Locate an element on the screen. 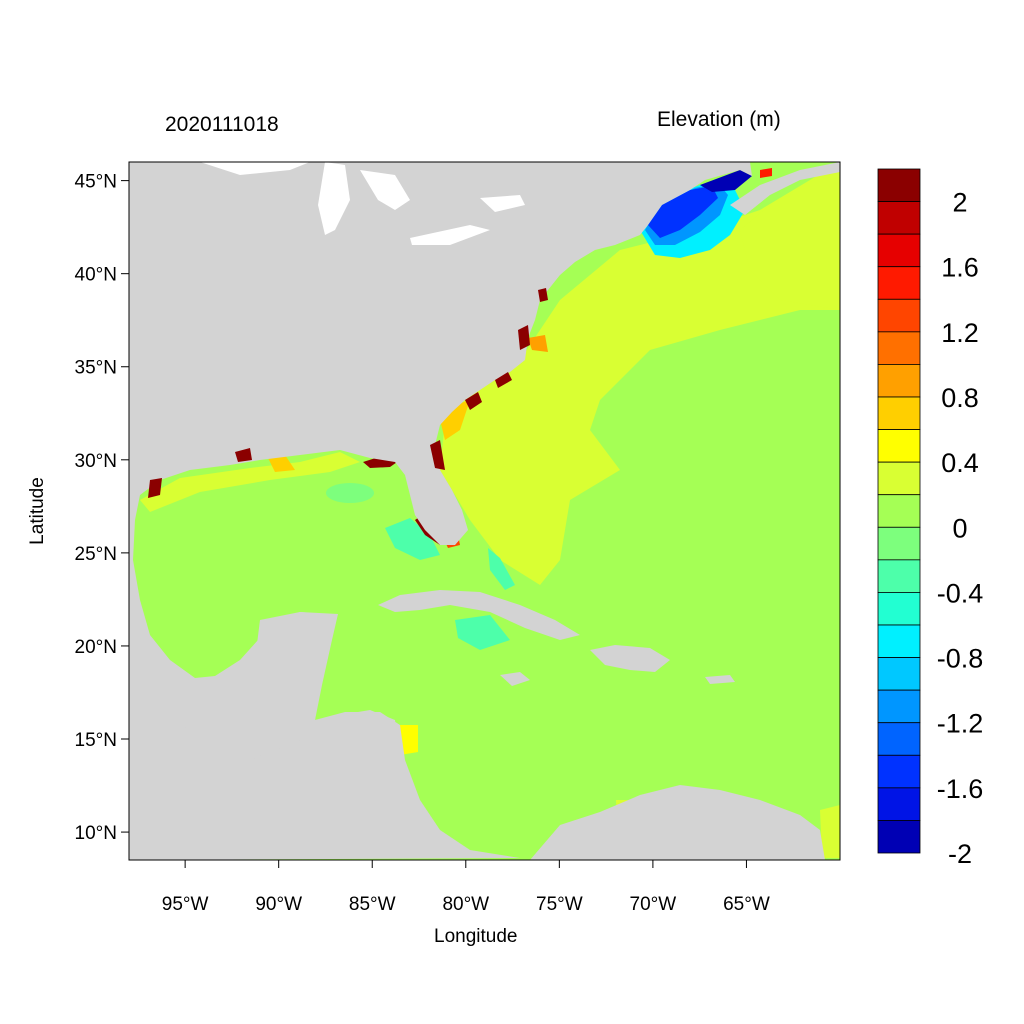  colorbar: 2 1.6 1.2 0.8 0.4 0 -0.4 -0.8 -1.2 -1.6 -2 is located at coordinates (930, 518).